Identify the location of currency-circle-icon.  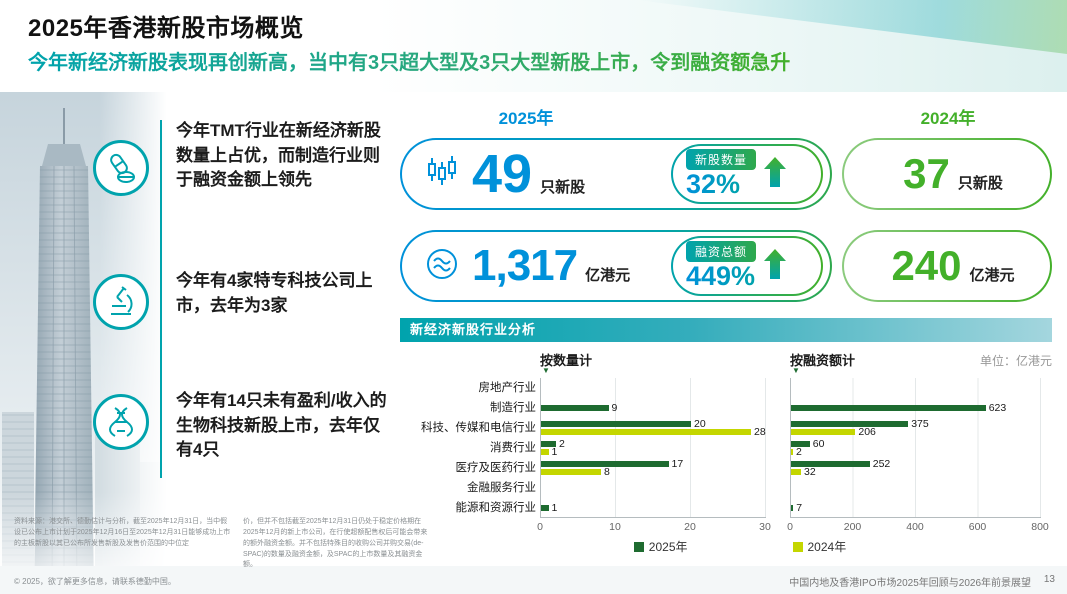
(442, 266).